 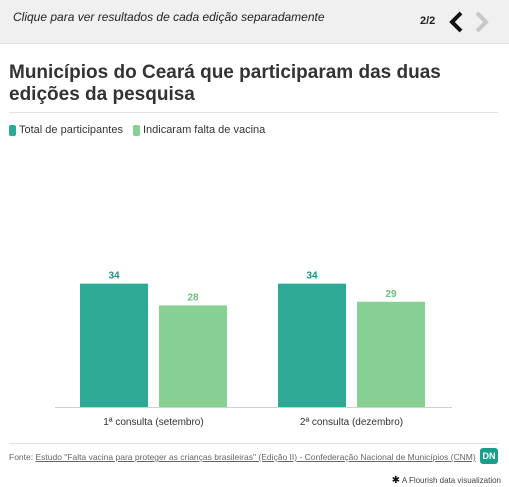 What do you see at coordinates (396, 480) in the screenshot?
I see `flourish-asterisk-icon: ✱` at bounding box center [396, 480].